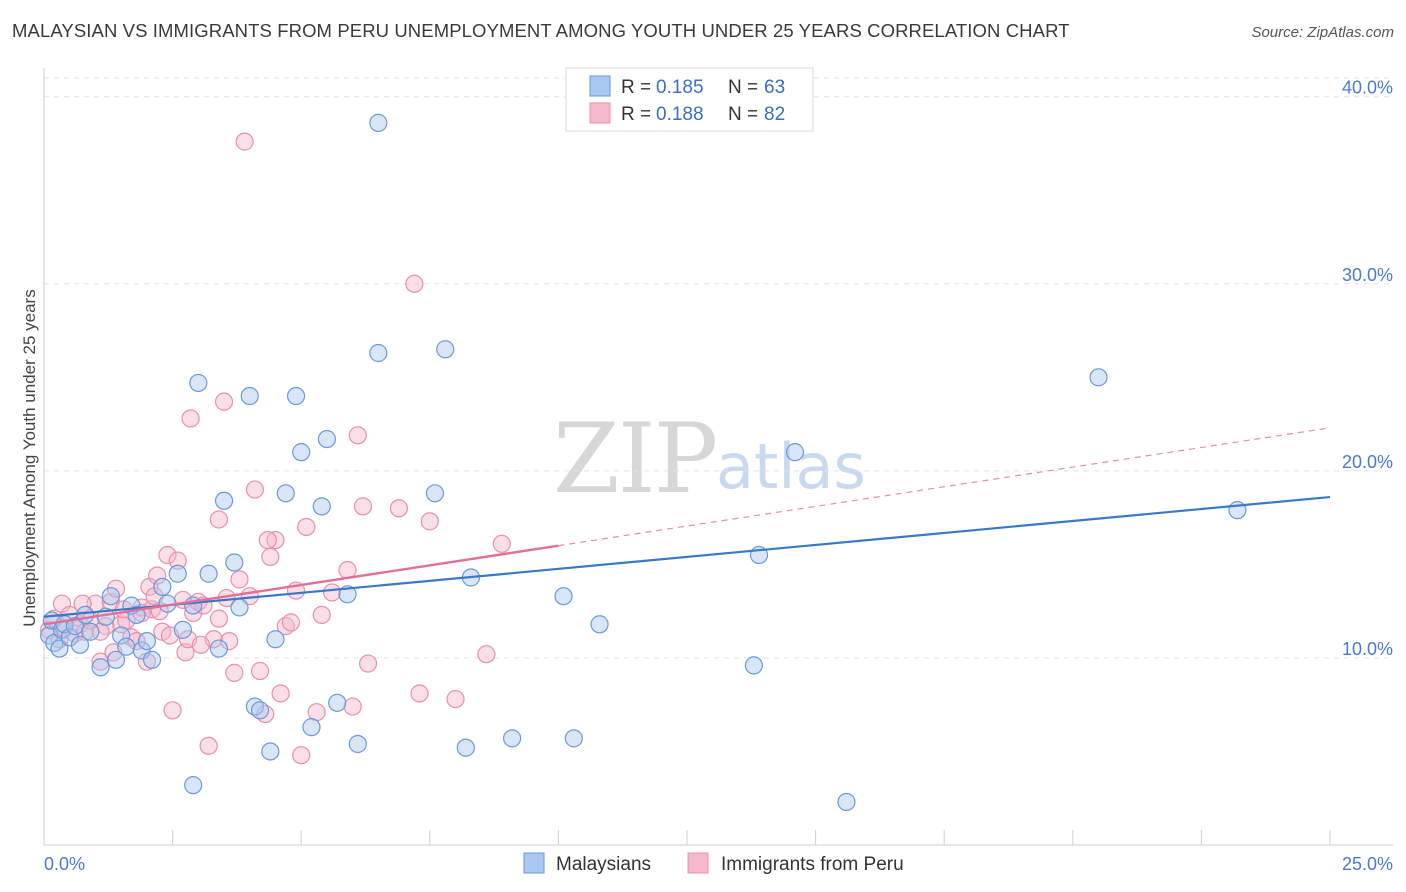 Image resolution: width=1406 pixels, height=892 pixels. Describe the element at coordinates (1367, 649) in the screenshot. I see `y-tick-label: 10.0%` at that location.